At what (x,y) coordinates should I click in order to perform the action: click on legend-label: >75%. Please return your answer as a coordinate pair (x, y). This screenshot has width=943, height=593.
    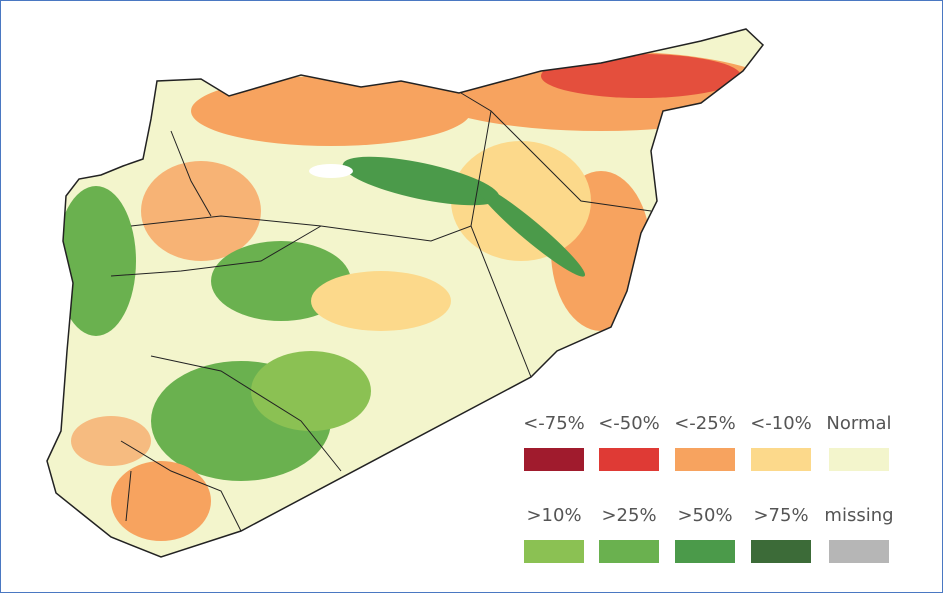
    Looking at the image, I should click on (780, 515).